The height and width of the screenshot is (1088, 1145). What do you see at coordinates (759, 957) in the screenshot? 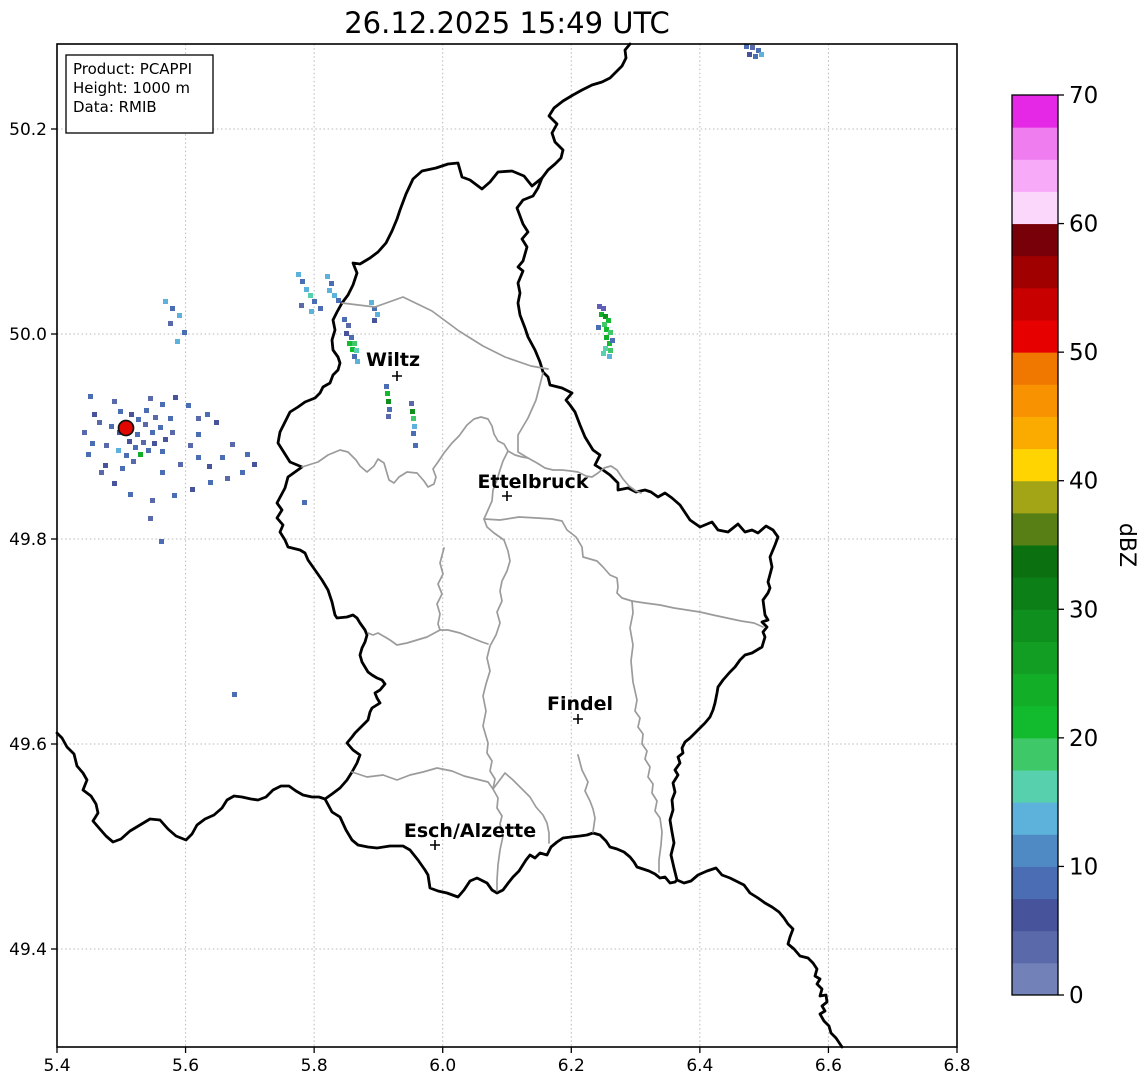
I see `france-germany-border` at bounding box center [759, 957].